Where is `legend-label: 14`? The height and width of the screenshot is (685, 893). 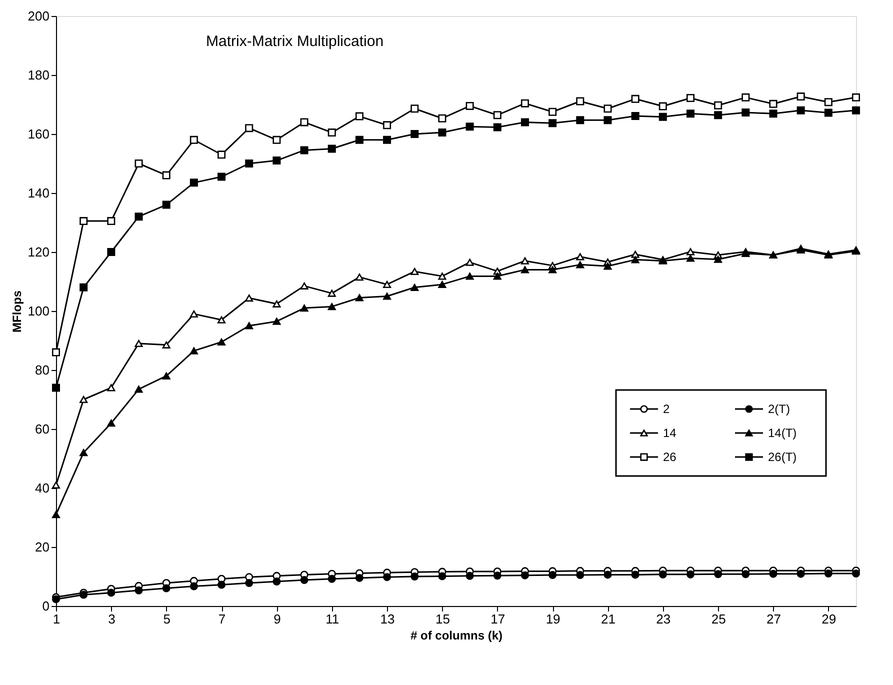 legend-label: 14 is located at coordinates (670, 433).